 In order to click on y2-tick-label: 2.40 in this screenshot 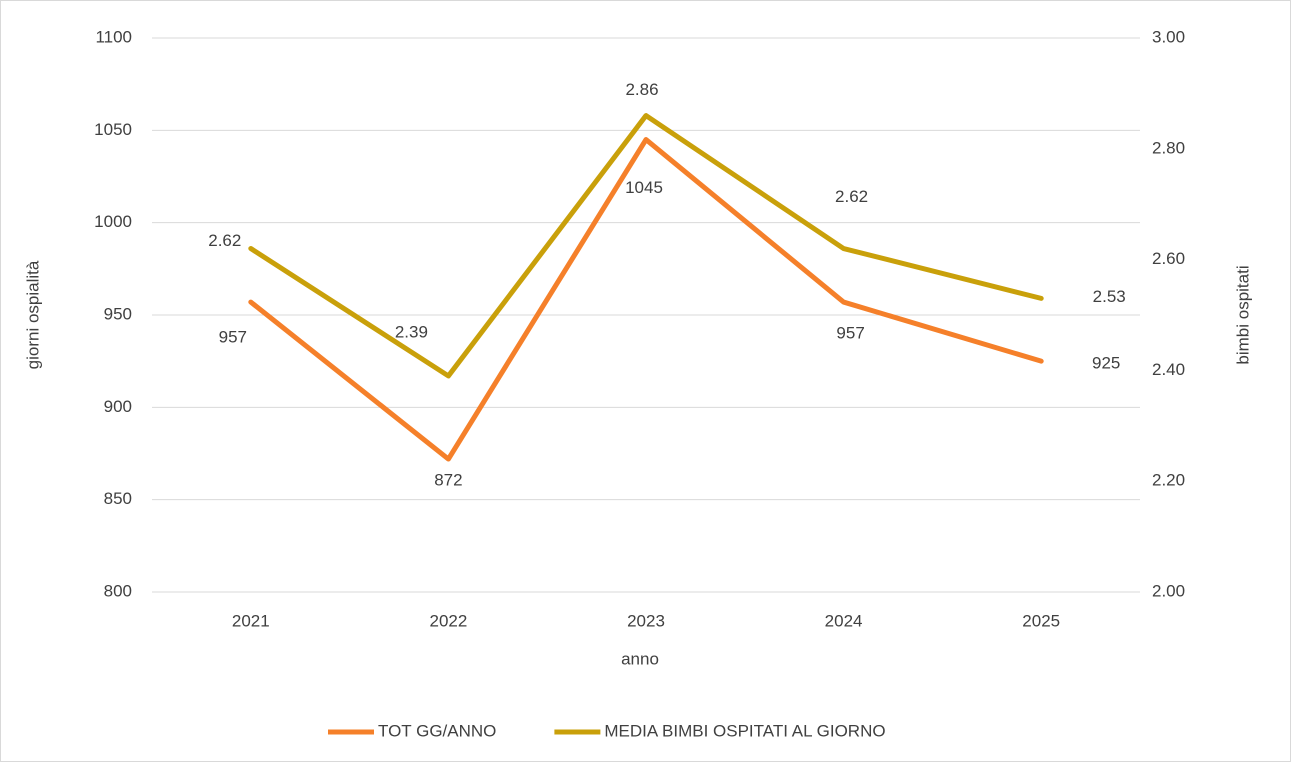, I will do `click(1168, 369)`.